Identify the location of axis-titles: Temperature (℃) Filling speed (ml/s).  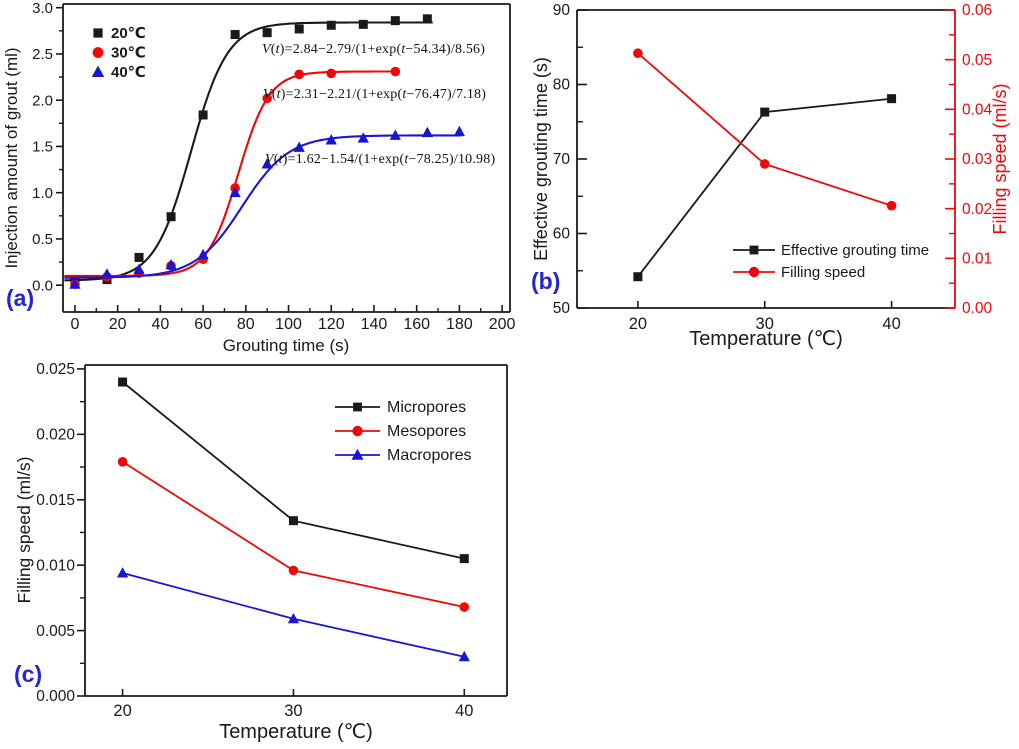
(193, 600).